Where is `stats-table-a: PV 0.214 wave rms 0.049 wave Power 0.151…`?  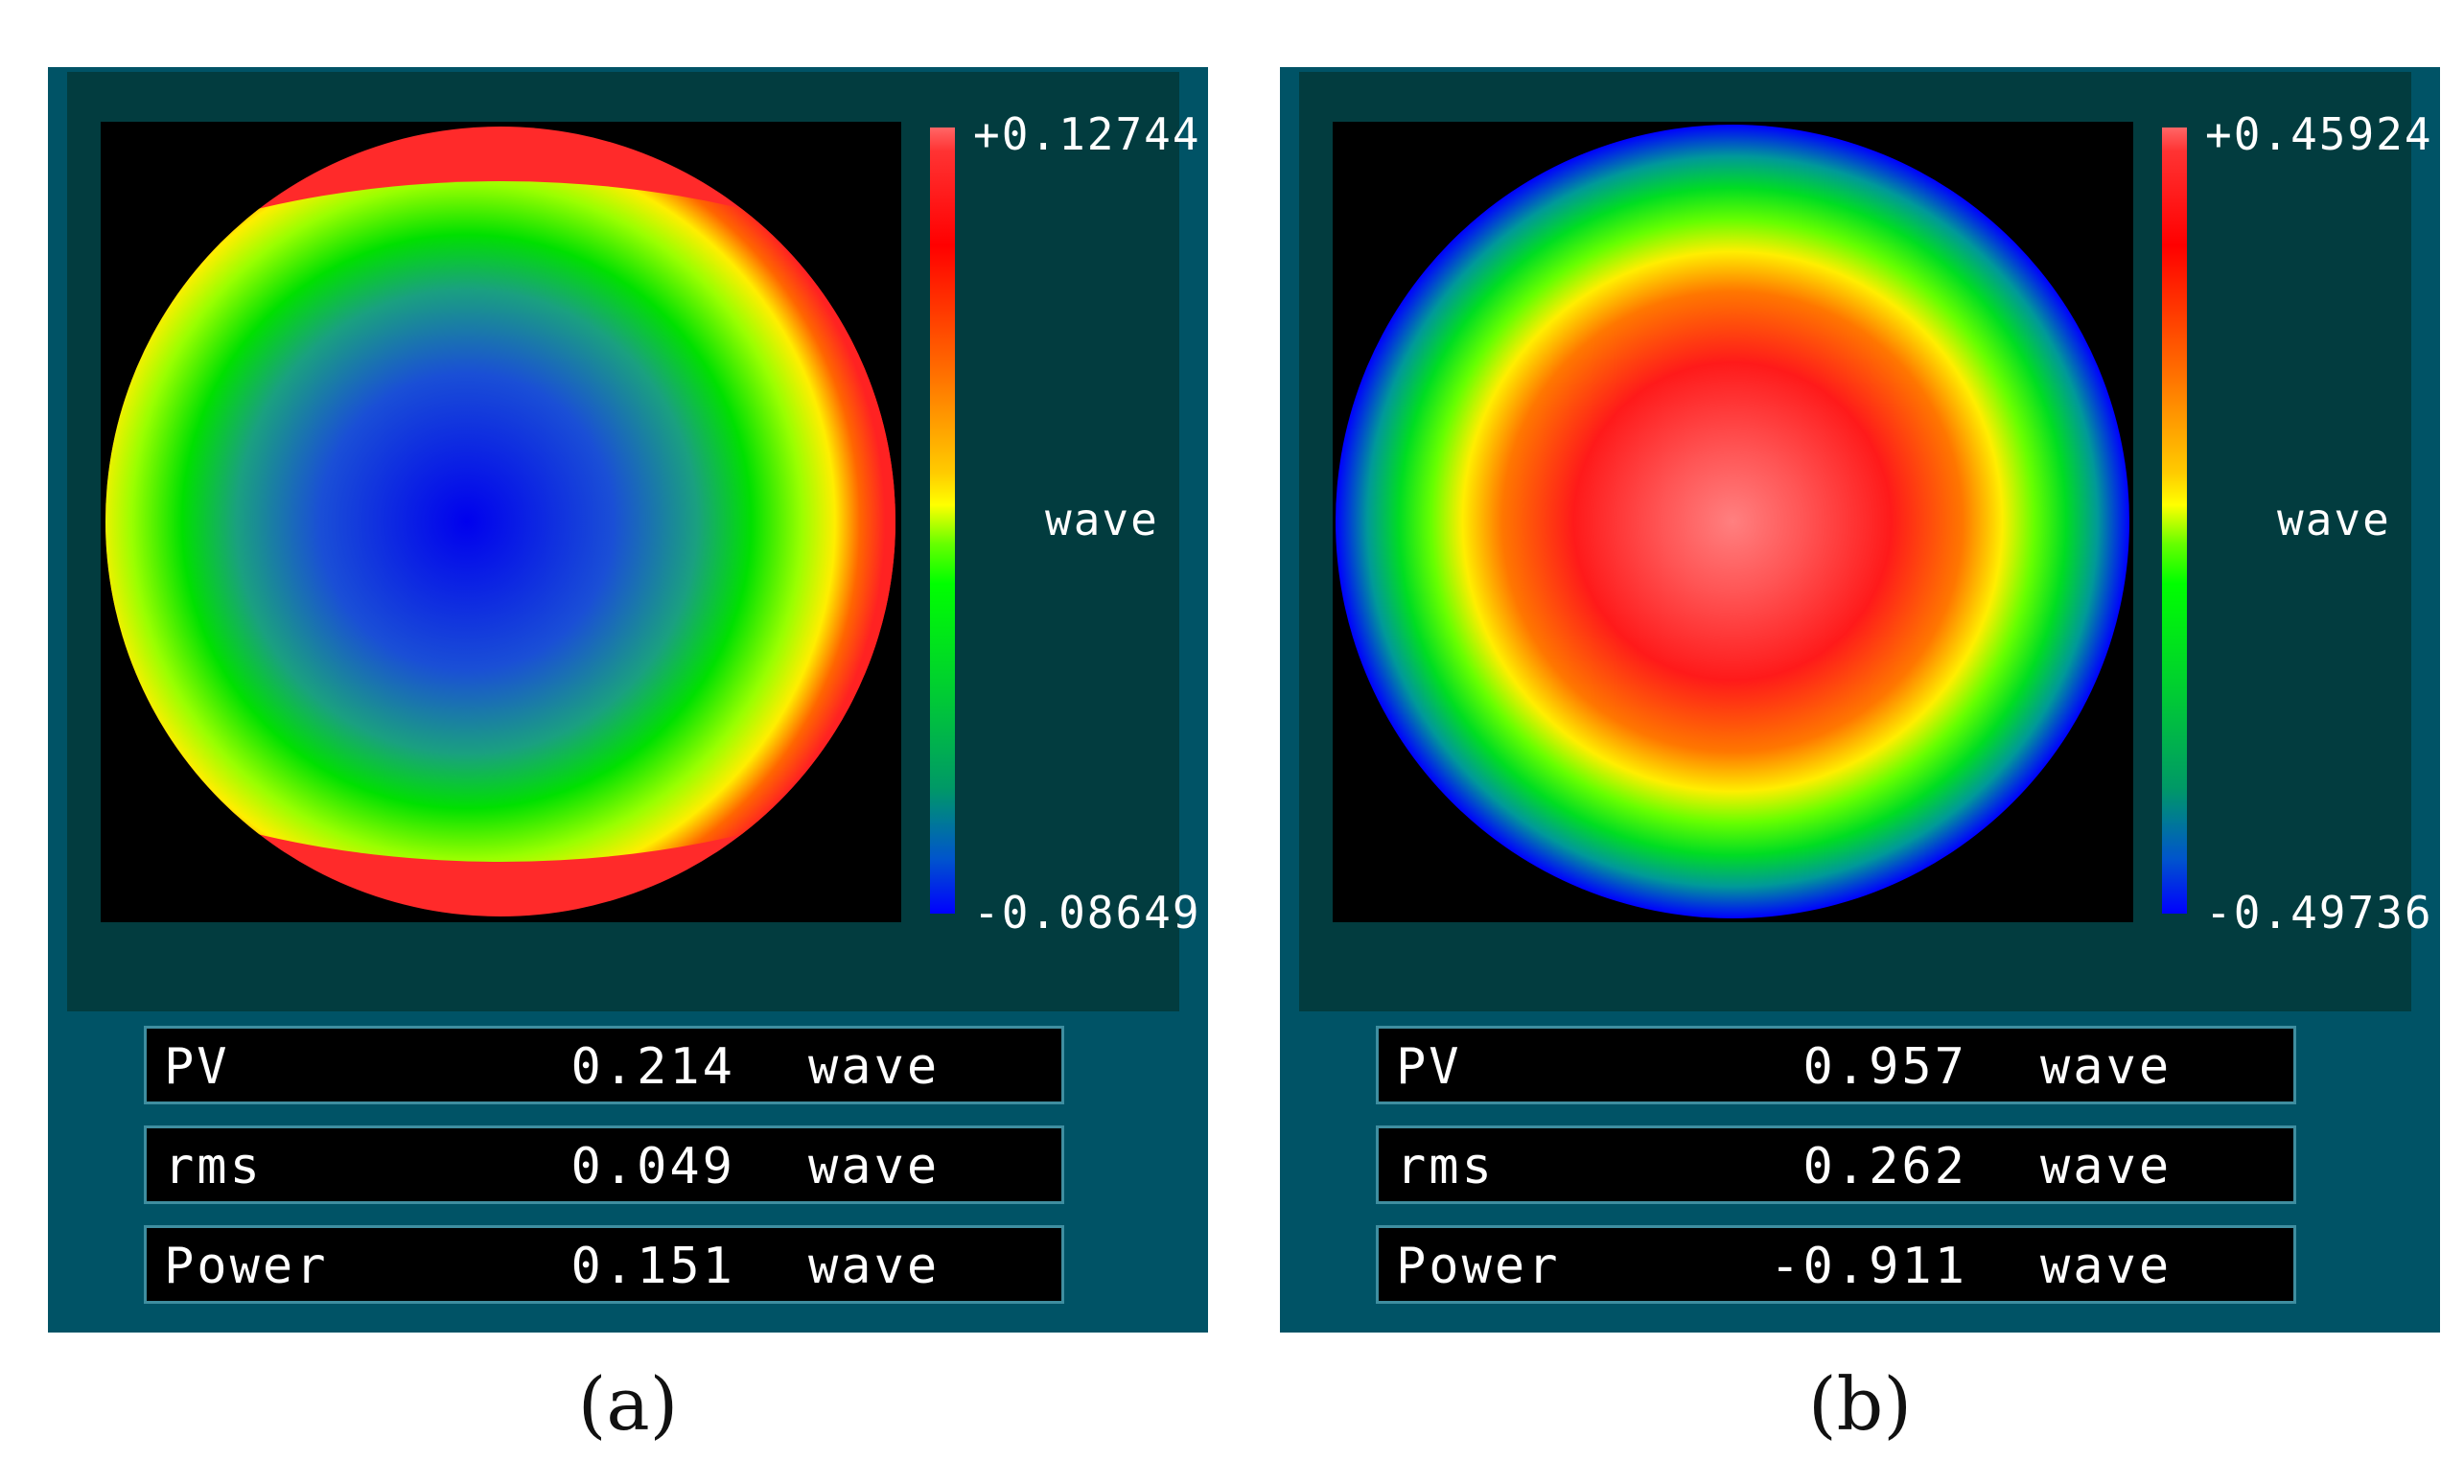 stats-table-a: PV 0.214 wave rms 0.049 wave Power 0.151… is located at coordinates (604, 1176).